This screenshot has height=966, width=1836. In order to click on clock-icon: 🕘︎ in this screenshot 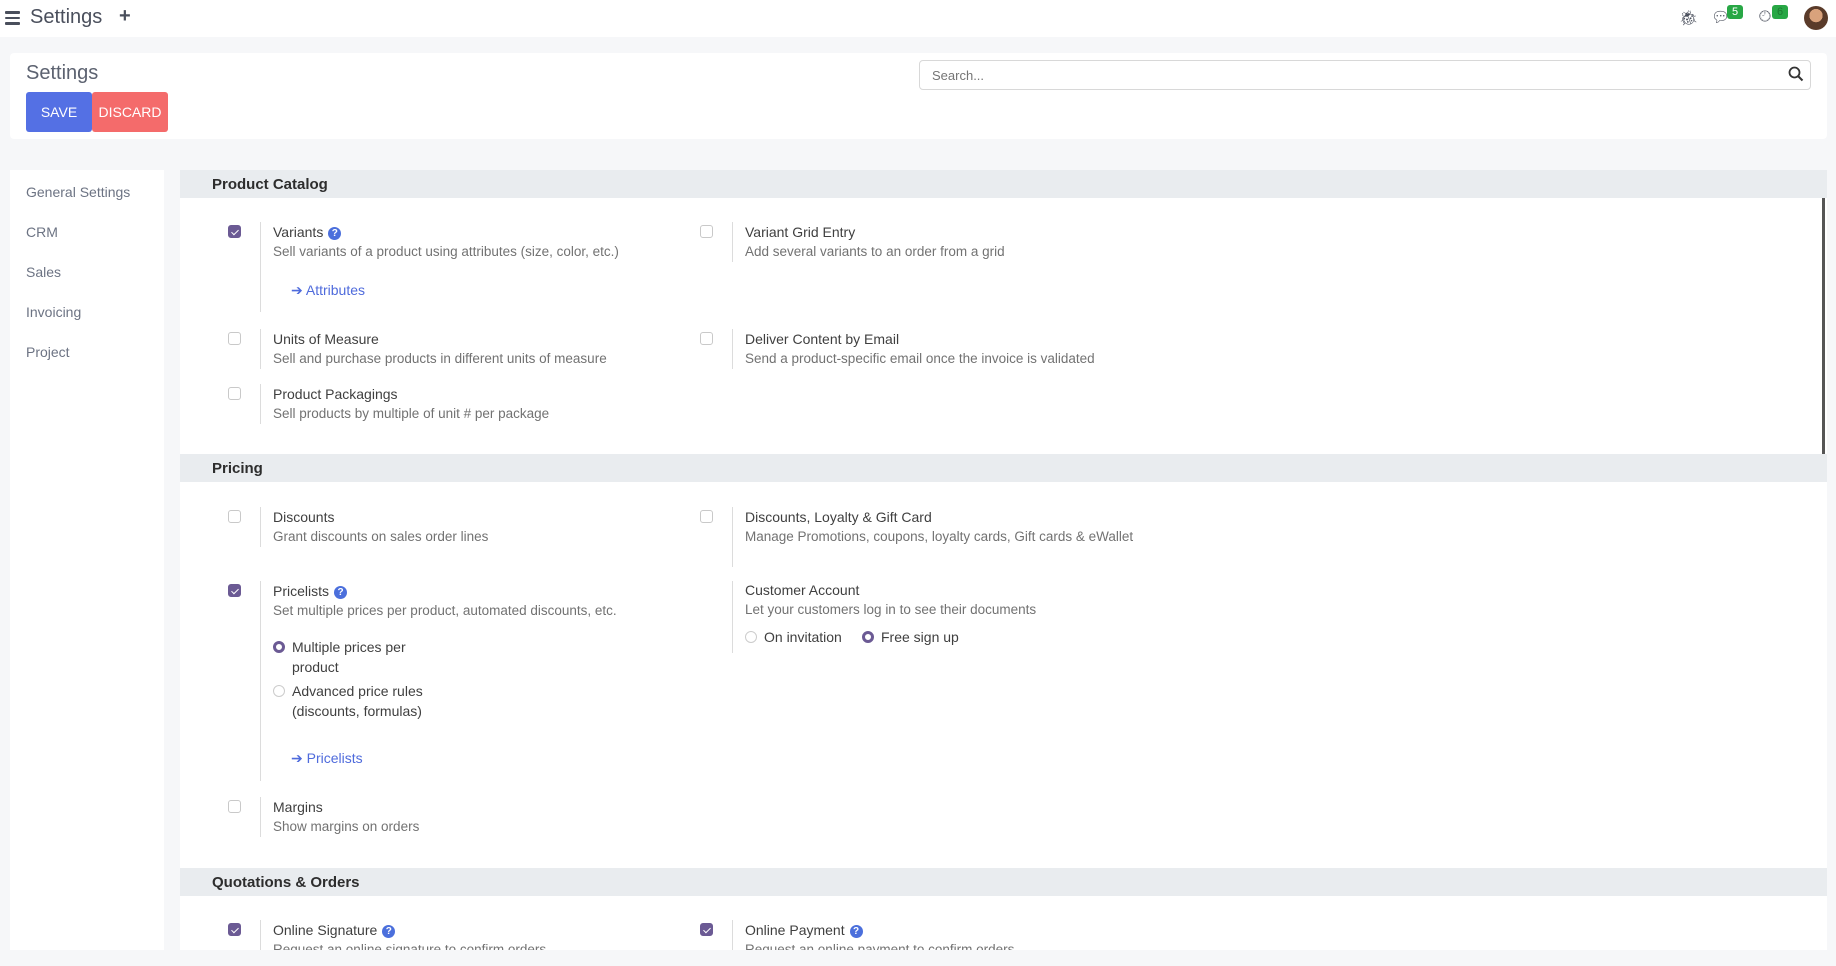, I will do `click(1765, 16)`.